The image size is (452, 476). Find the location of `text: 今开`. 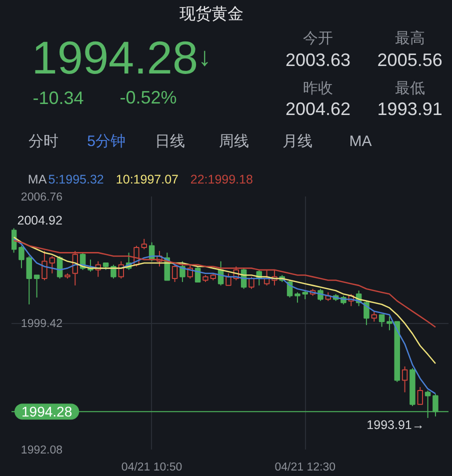

text: 今开 is located at coordinates (317, 38).